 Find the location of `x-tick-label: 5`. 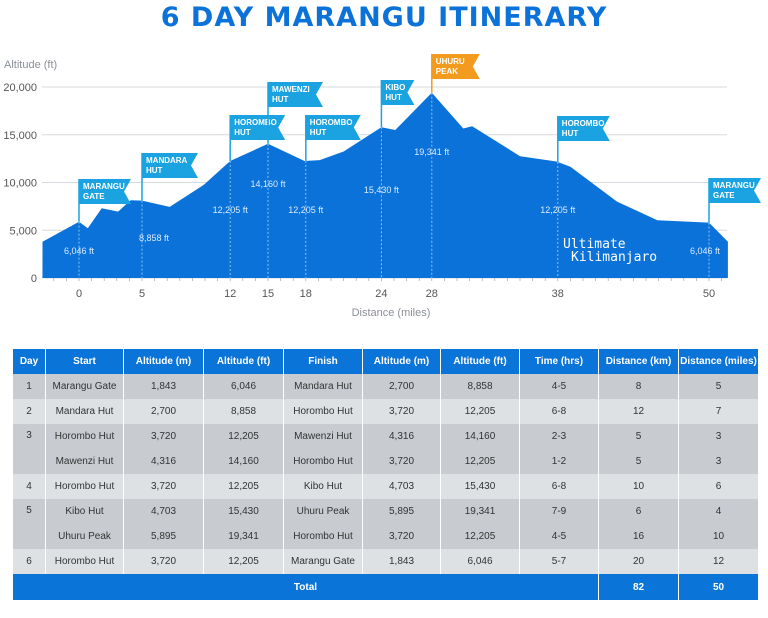

x-tick-label: 5 is located at coordinates (142, 294).